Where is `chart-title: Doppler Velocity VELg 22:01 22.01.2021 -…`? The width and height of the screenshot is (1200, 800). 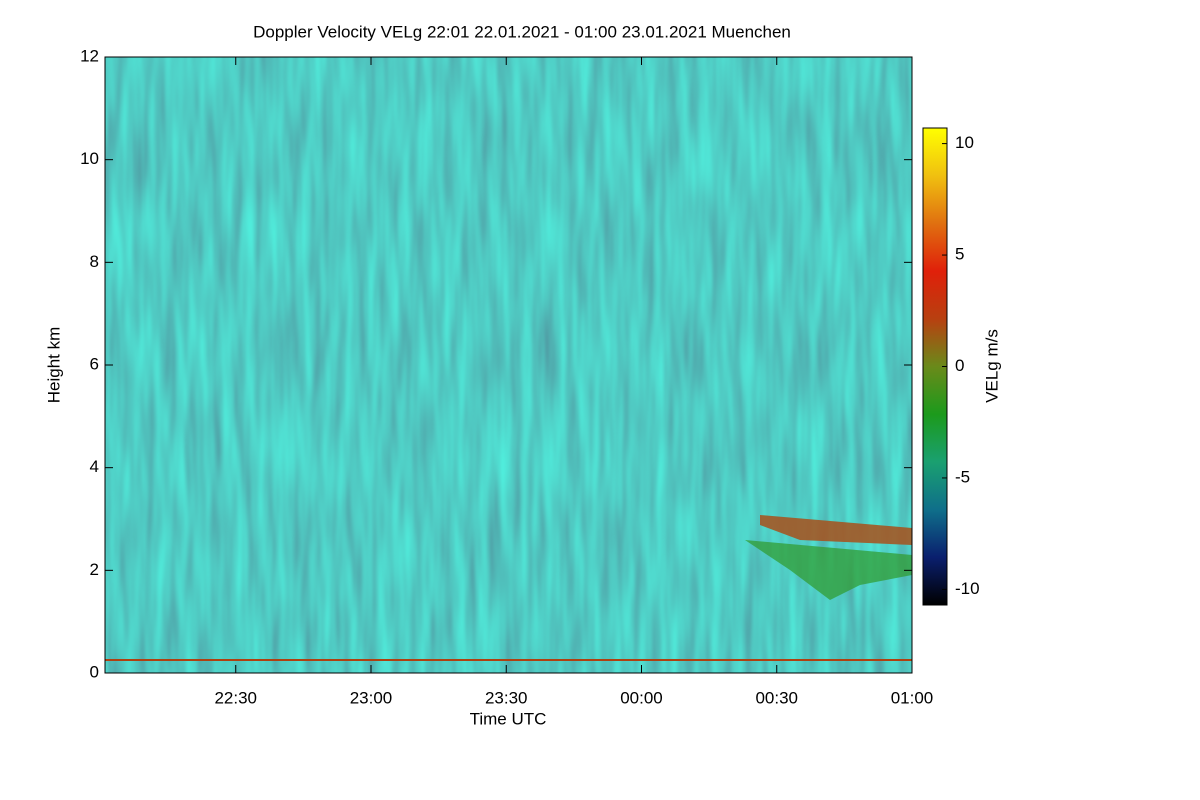 chart-title: Doppler Velocity VELg 22:01 22.01.2021 -… is located at coordinates (522, 31).